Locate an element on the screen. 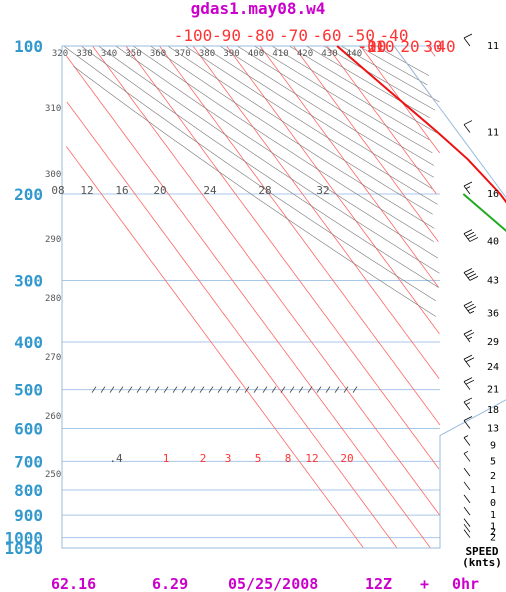 The image size is (506, 592). temperature-label: -40 is located at coordinates (394, 35).